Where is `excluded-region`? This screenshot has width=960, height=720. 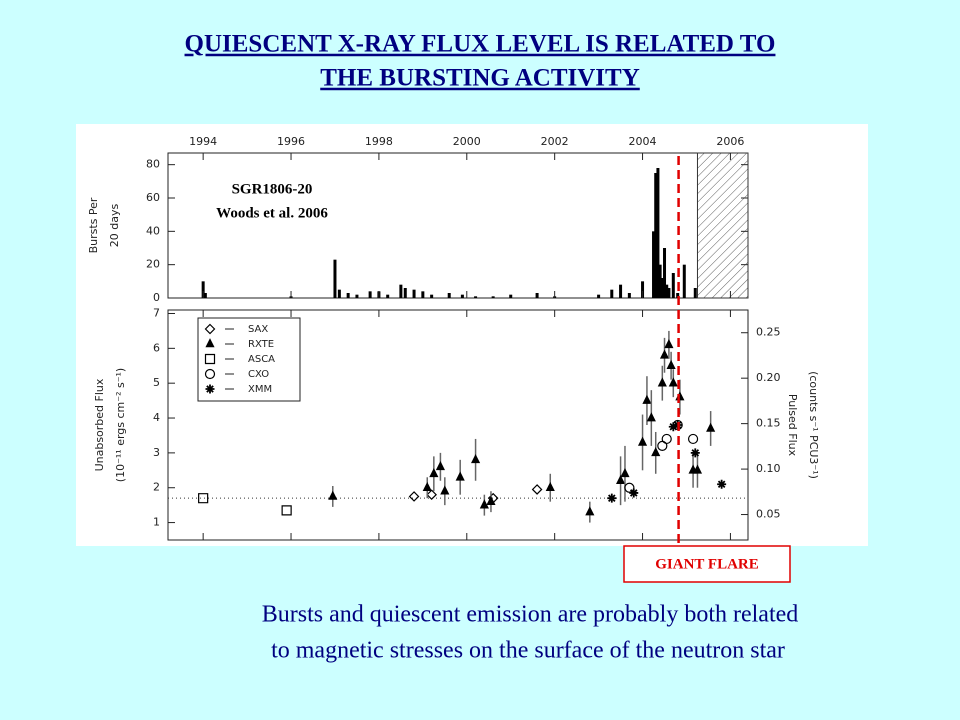 excluded-region is located at coordinates (722, 225).